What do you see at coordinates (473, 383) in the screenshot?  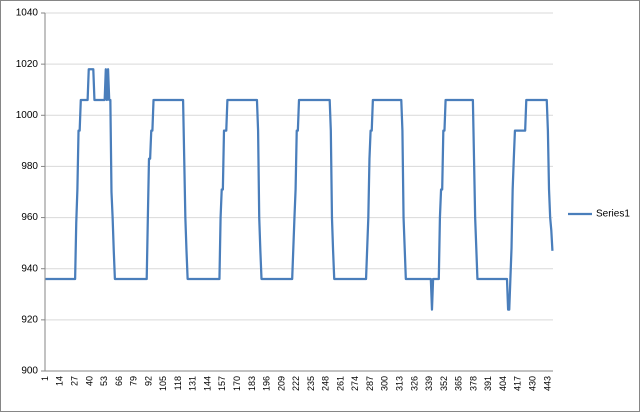 I see `x-tick-label: 378` at bounding box center [473, 383].